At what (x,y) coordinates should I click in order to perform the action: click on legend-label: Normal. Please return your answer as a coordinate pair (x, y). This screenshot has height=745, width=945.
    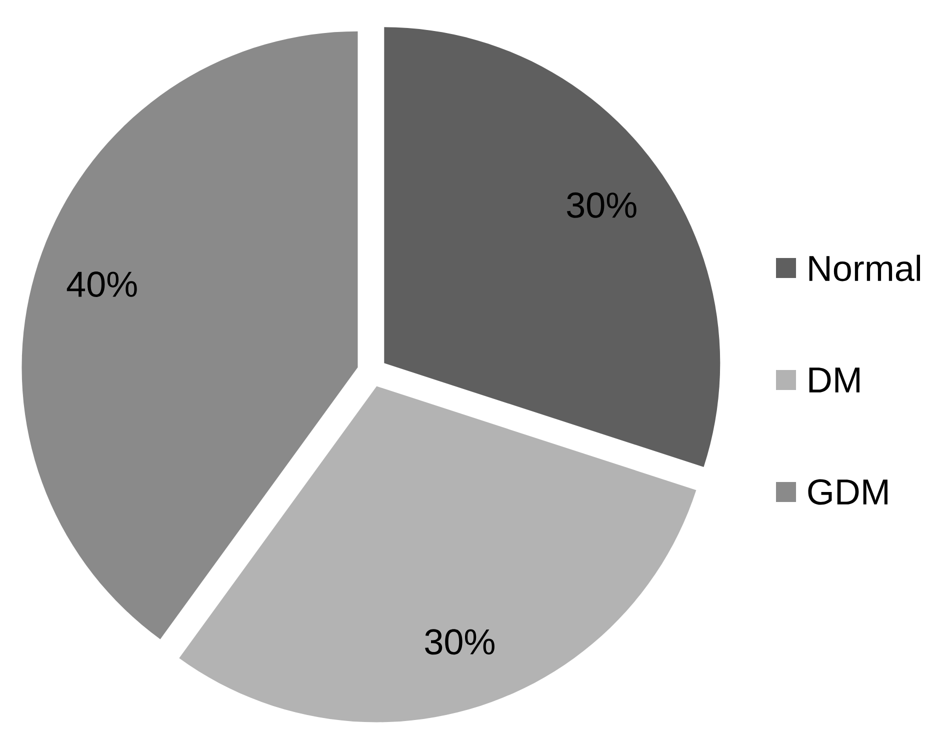
    Looking at the image, I should click on (864, 268).